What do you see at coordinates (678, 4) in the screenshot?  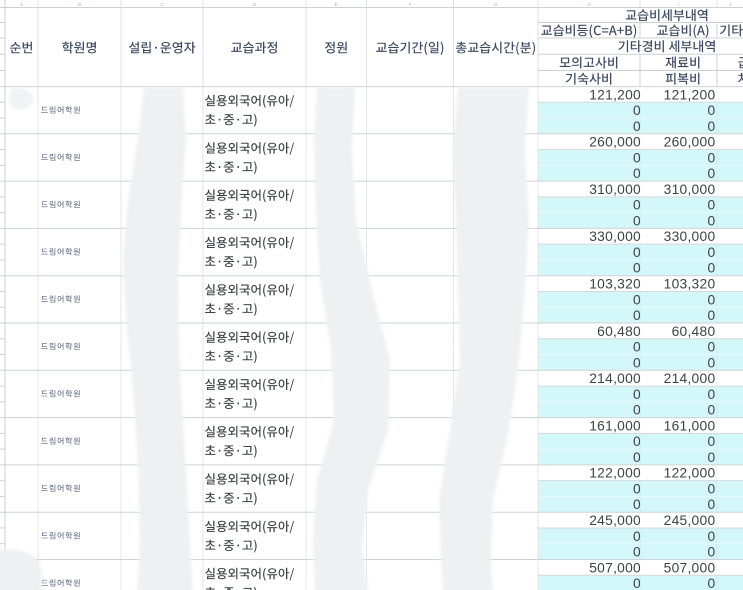 I see `svg-text: I` at bounding box center [678, 4].